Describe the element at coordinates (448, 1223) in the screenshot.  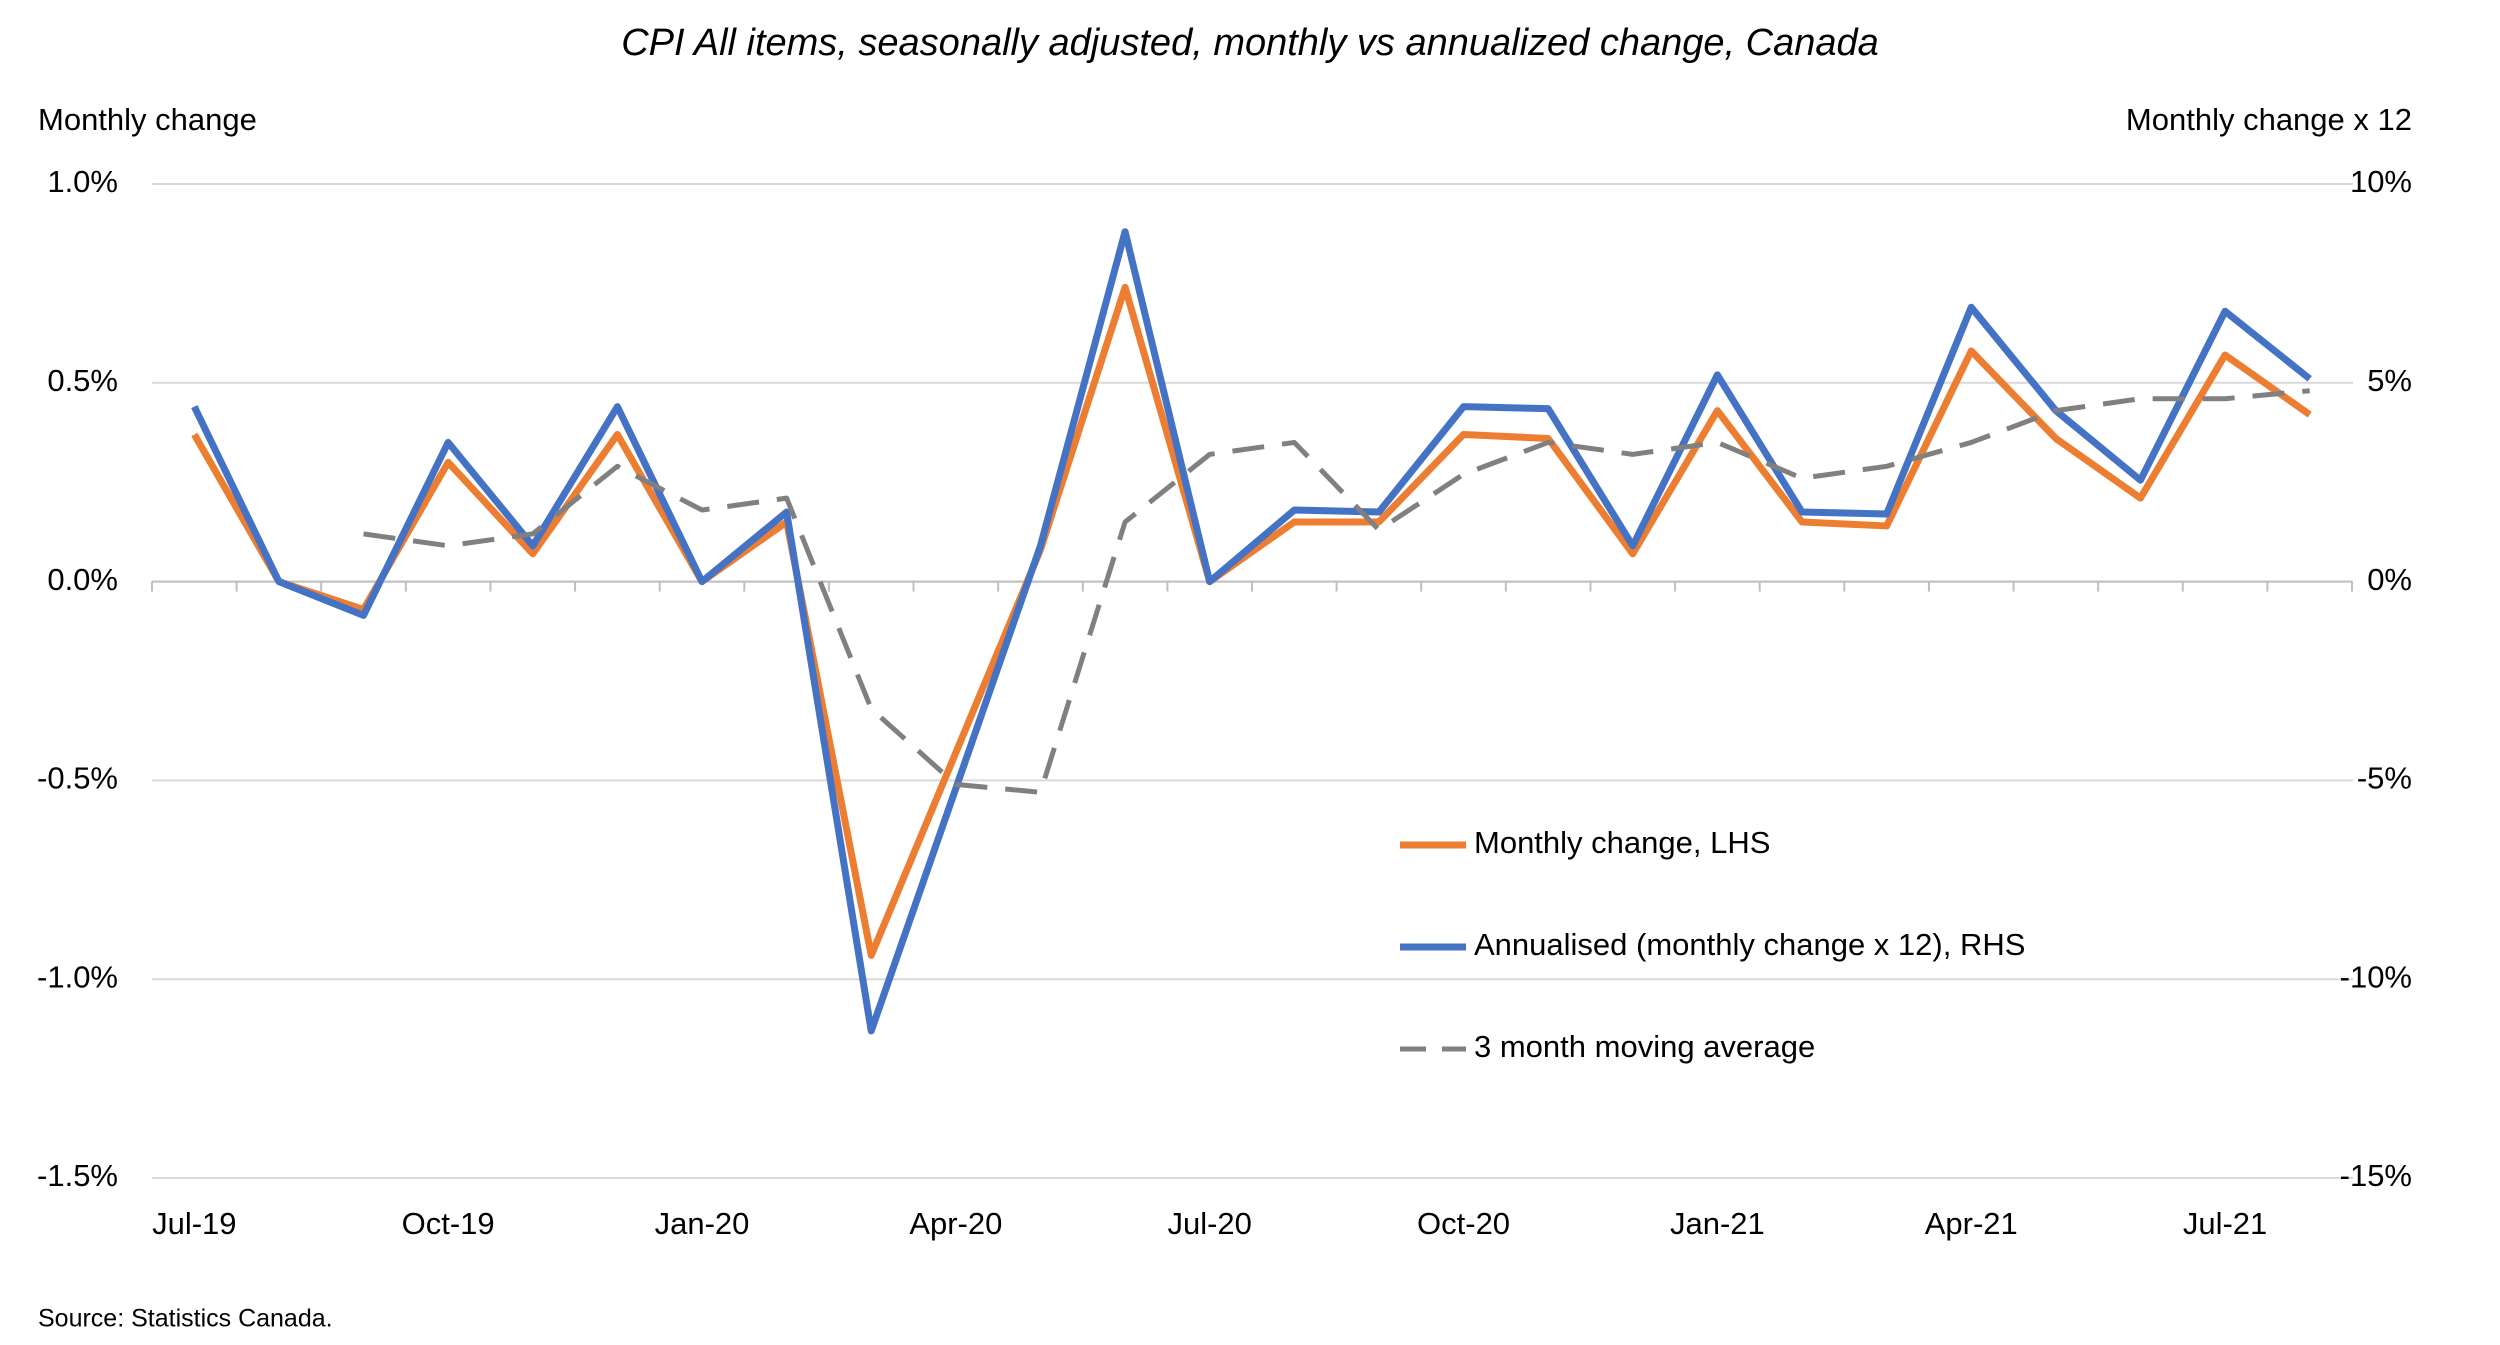
I see `x-tick-label: Oct-19` at that location.